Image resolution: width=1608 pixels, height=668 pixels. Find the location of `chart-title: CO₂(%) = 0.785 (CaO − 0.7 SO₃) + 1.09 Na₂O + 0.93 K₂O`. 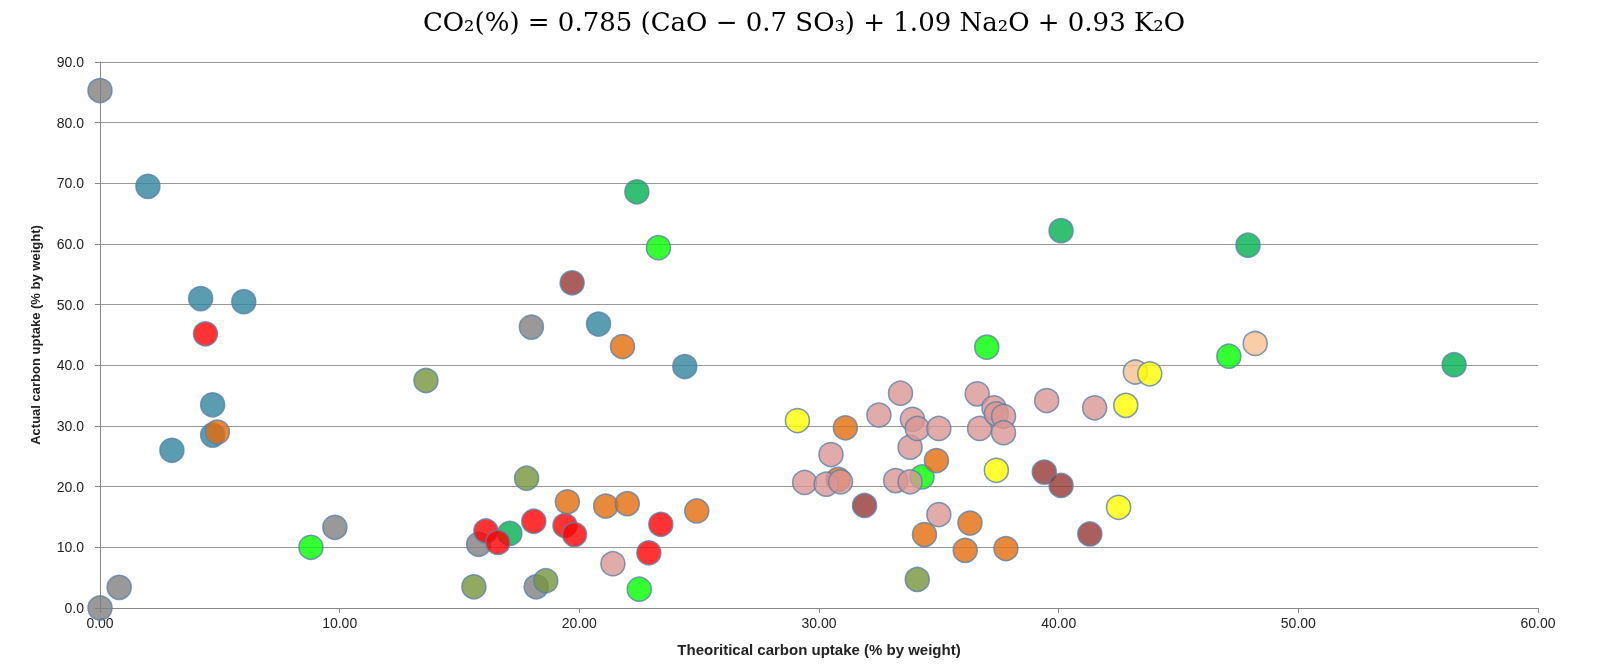

chart-title: CO₂(%) = 0.785 (CaO − 0.7 SO₃) + 1.09 Na₂O + 0.93 K₂O is located at coordinates (804, 22).